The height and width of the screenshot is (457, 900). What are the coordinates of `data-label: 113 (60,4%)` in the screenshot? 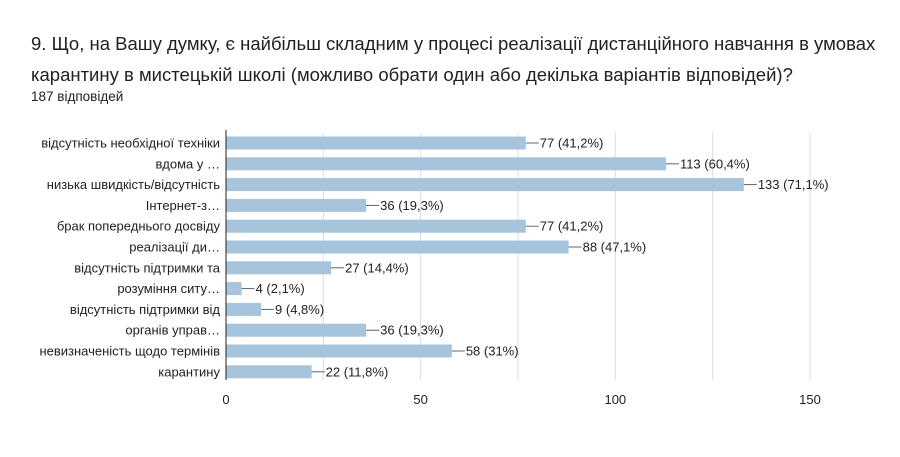 It's located at (715, 163).